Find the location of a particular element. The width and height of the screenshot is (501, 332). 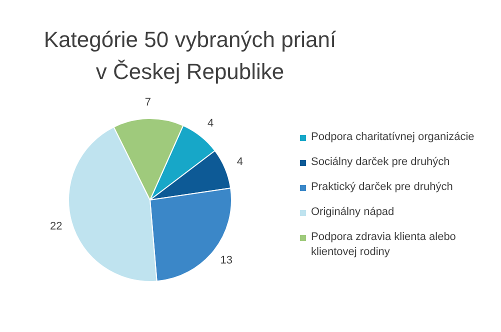

data-label: 22 is located at coordinates (56, 226).